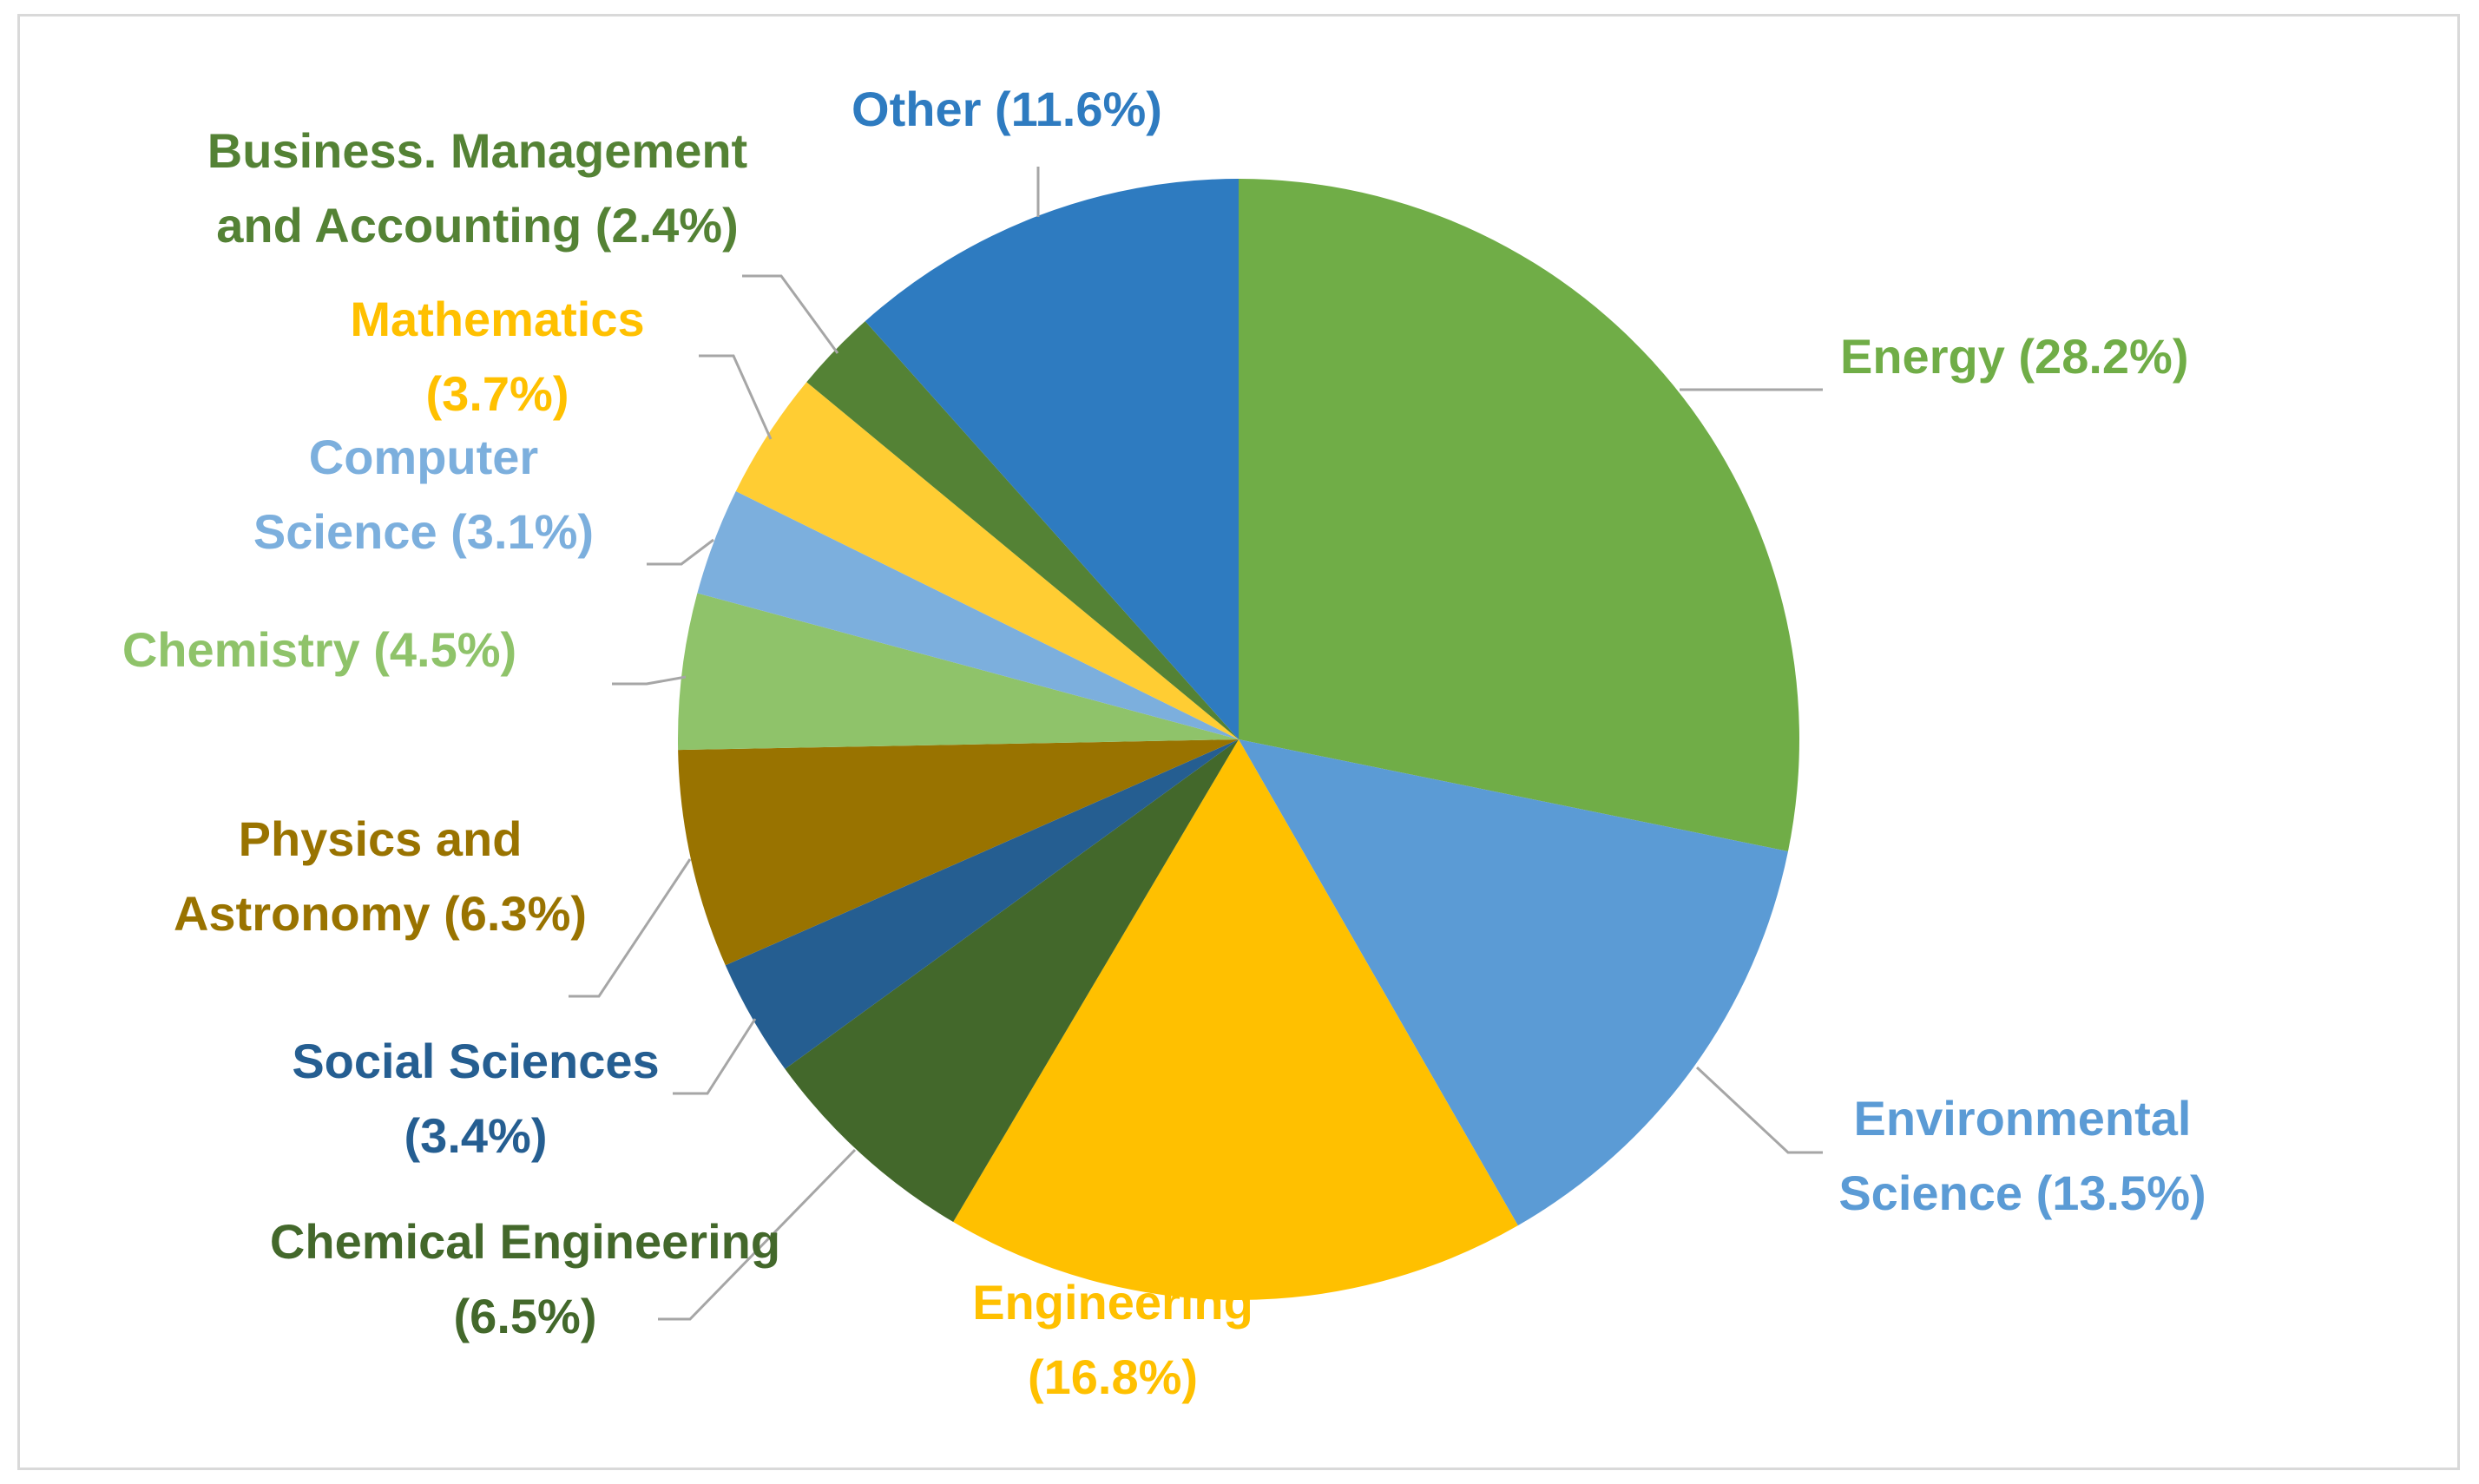  I want to click on data-label-line: Science (3.1%), so click(423, 531).